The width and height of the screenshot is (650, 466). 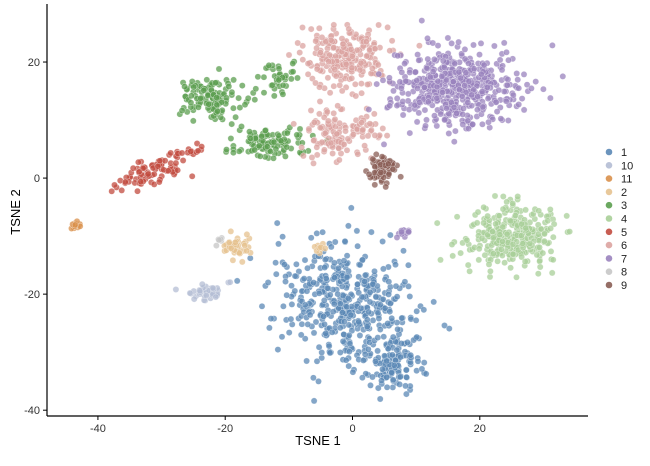 What do you see at coordinates (98, 429) in the screenshot?
I see `x-tick-label: -40` at bounding box center [98, 429].